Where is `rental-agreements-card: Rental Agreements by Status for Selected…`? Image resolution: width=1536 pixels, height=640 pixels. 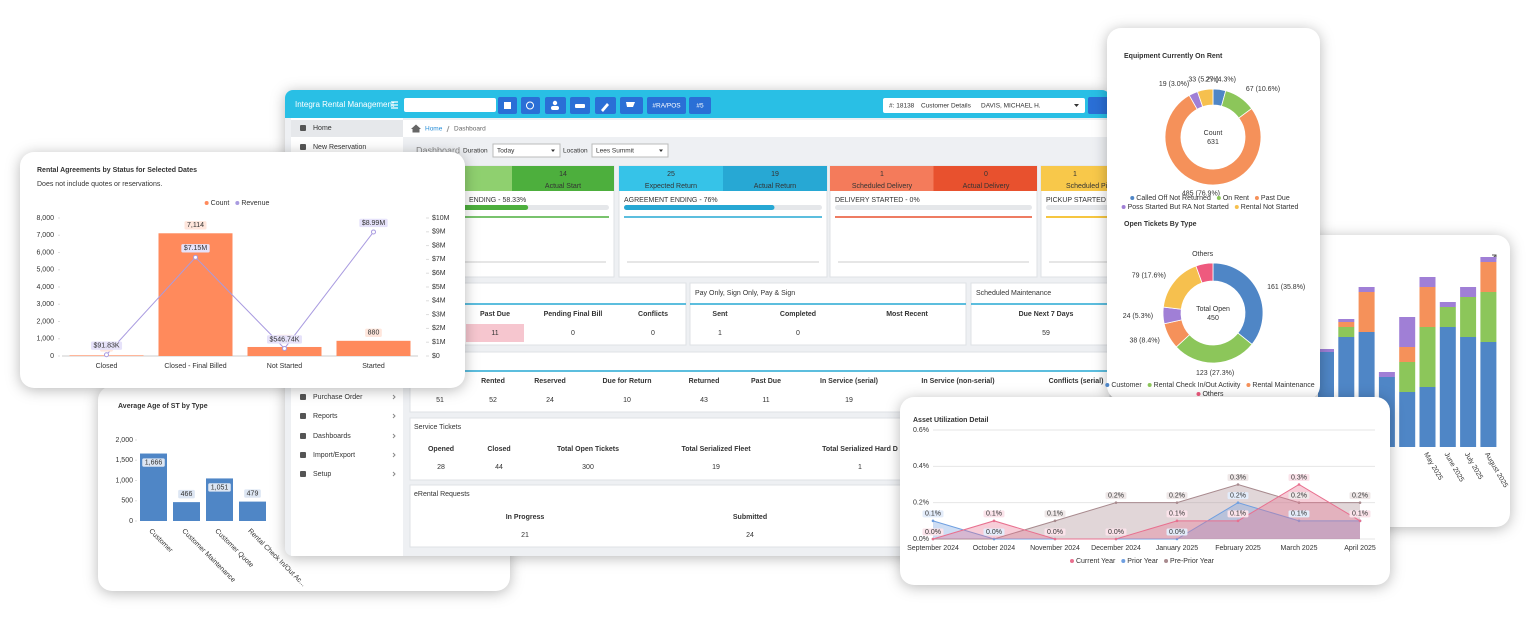
rental-agreements-card: Rental Agreements by Status for Selected… is located at coordinates (242, 270).